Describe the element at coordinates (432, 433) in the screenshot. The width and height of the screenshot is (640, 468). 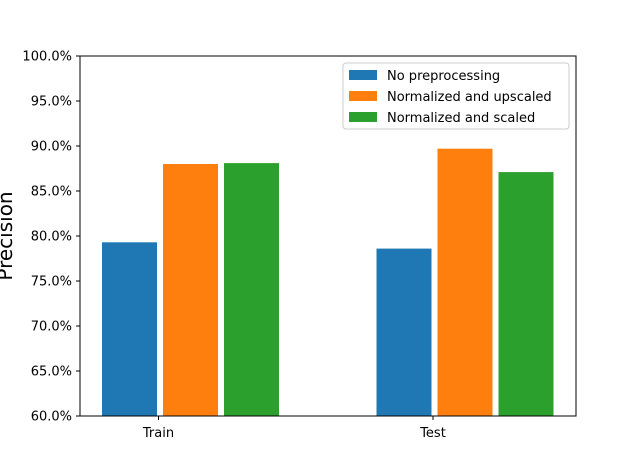
I see `x-tick-label: Test` at that location.